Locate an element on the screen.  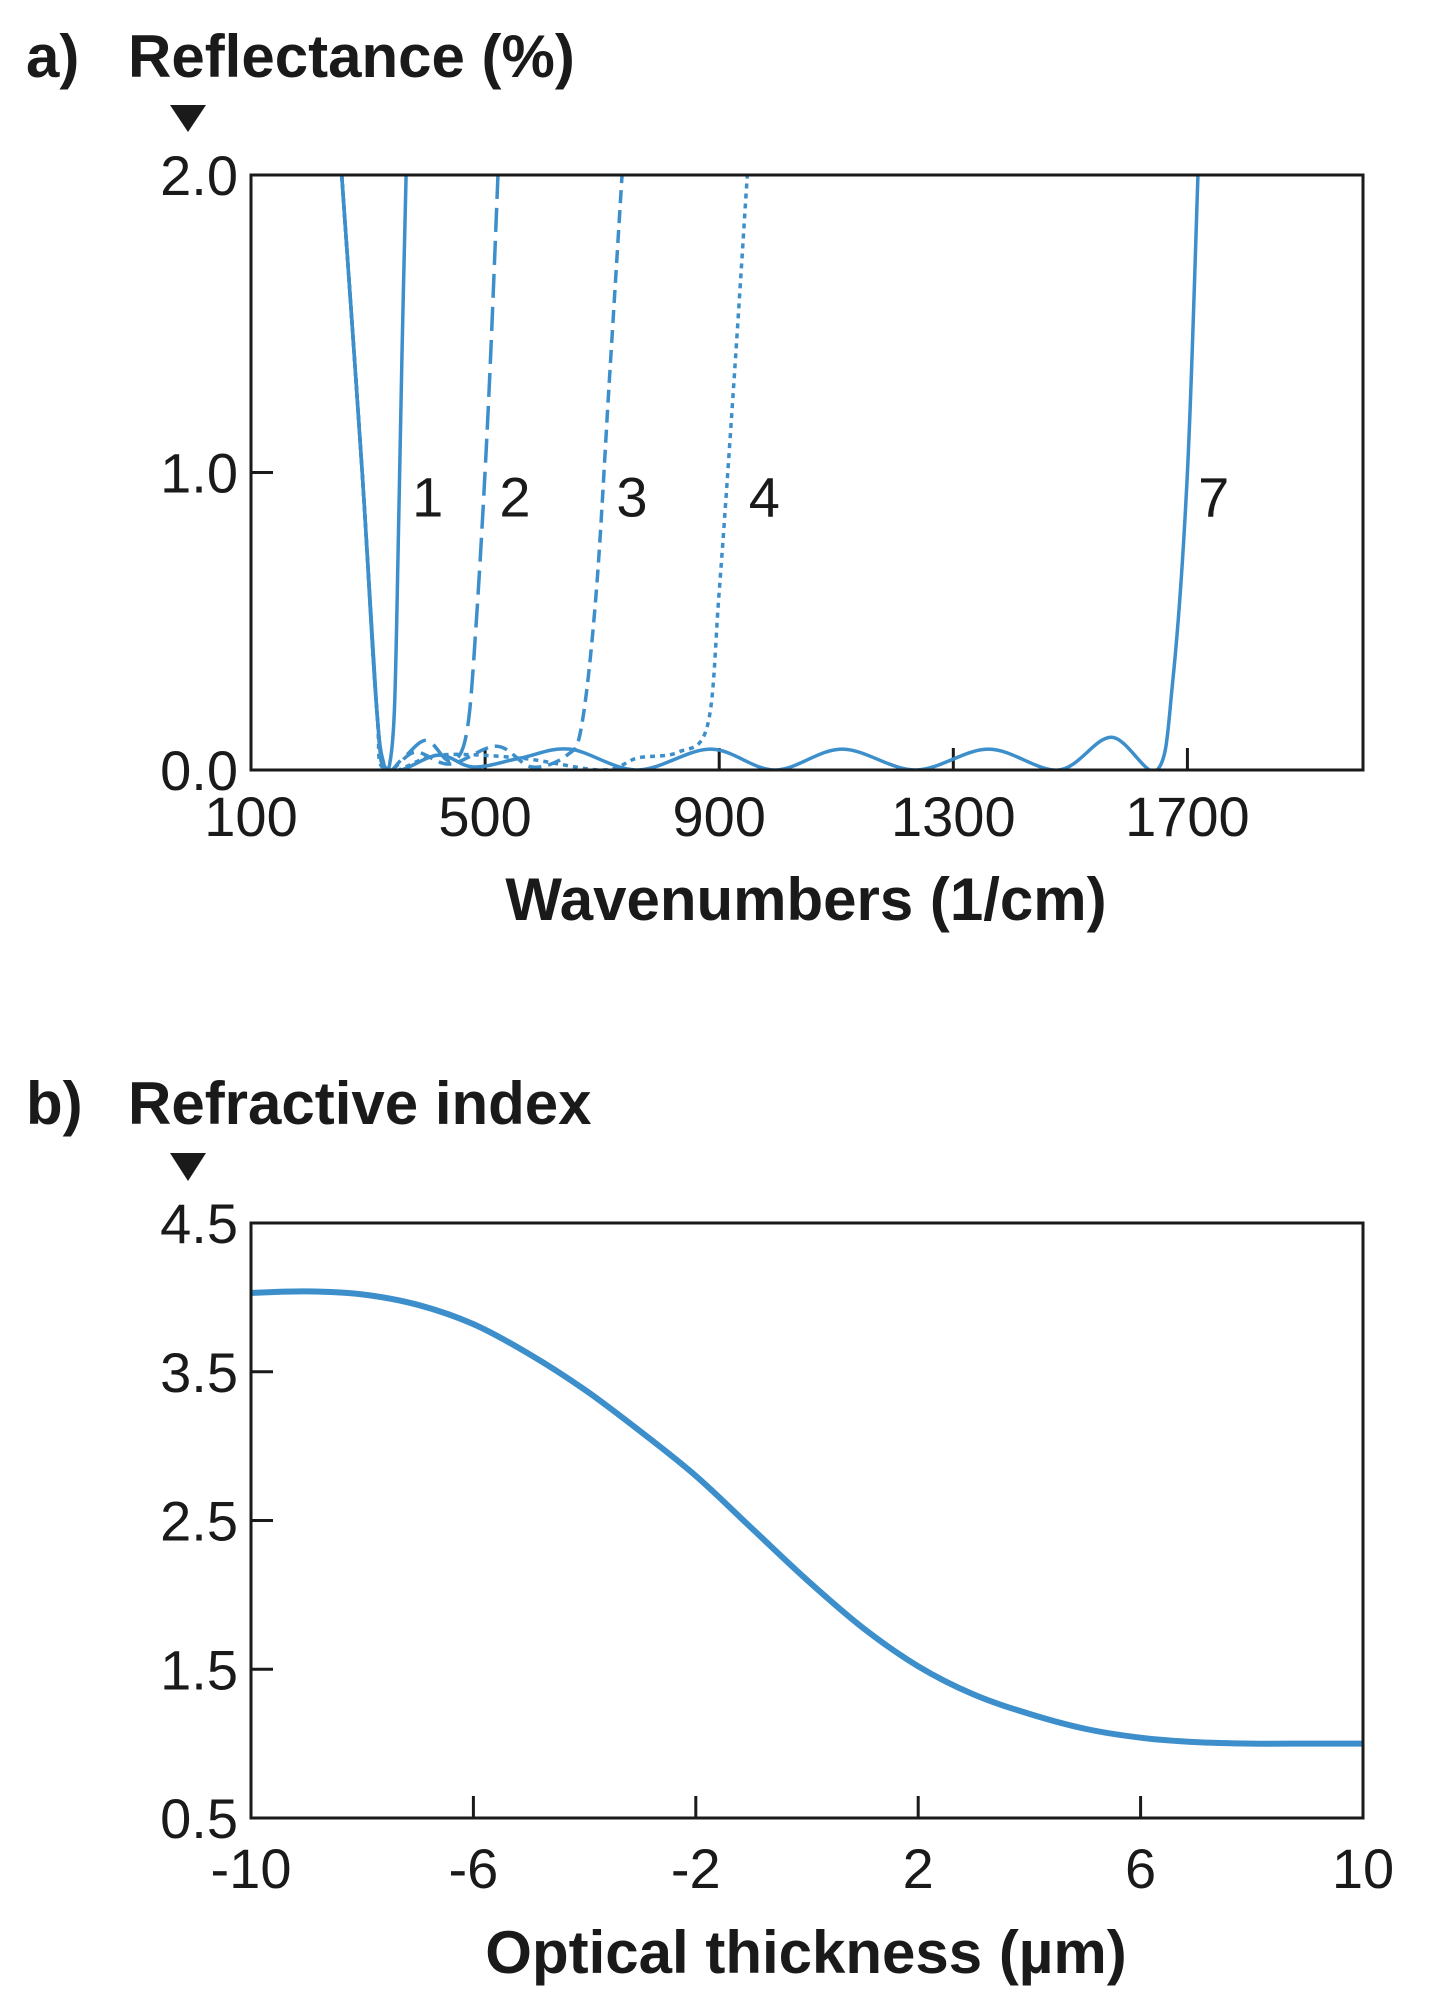
panel-a-title: Reflectance (%) is located at coordinates (351, 56).